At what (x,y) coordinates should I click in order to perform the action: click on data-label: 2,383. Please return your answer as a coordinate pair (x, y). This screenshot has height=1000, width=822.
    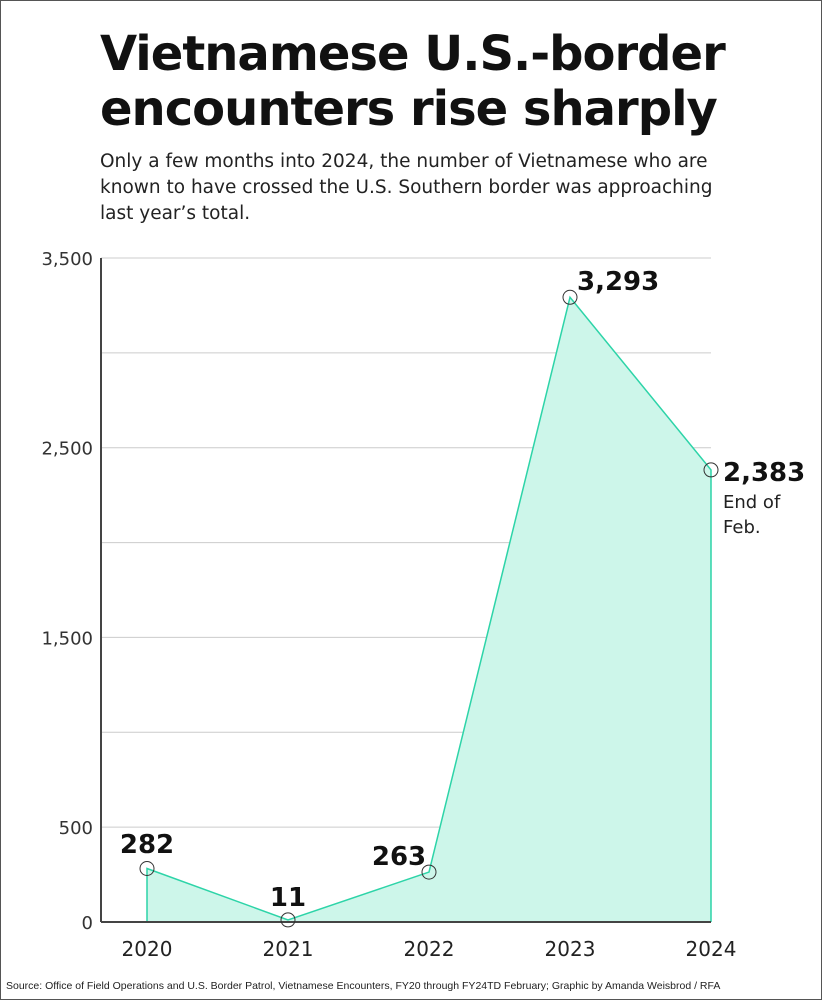
    Looking at the image, I should click on (764, 473).